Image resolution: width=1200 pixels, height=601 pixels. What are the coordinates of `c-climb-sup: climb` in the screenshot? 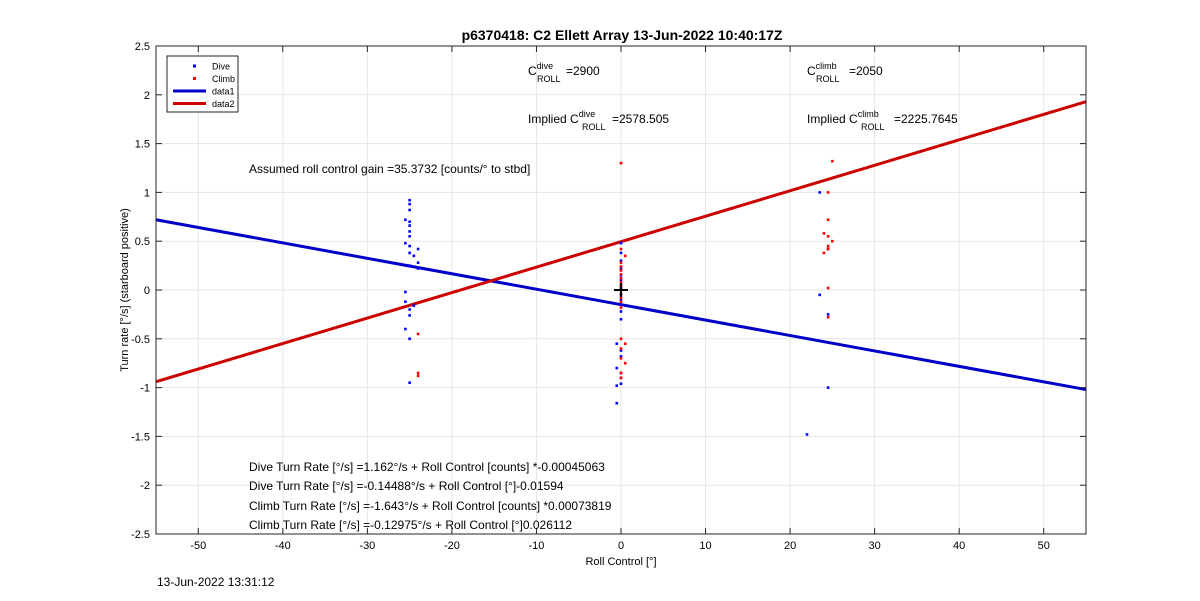 It's located at (826, 66).